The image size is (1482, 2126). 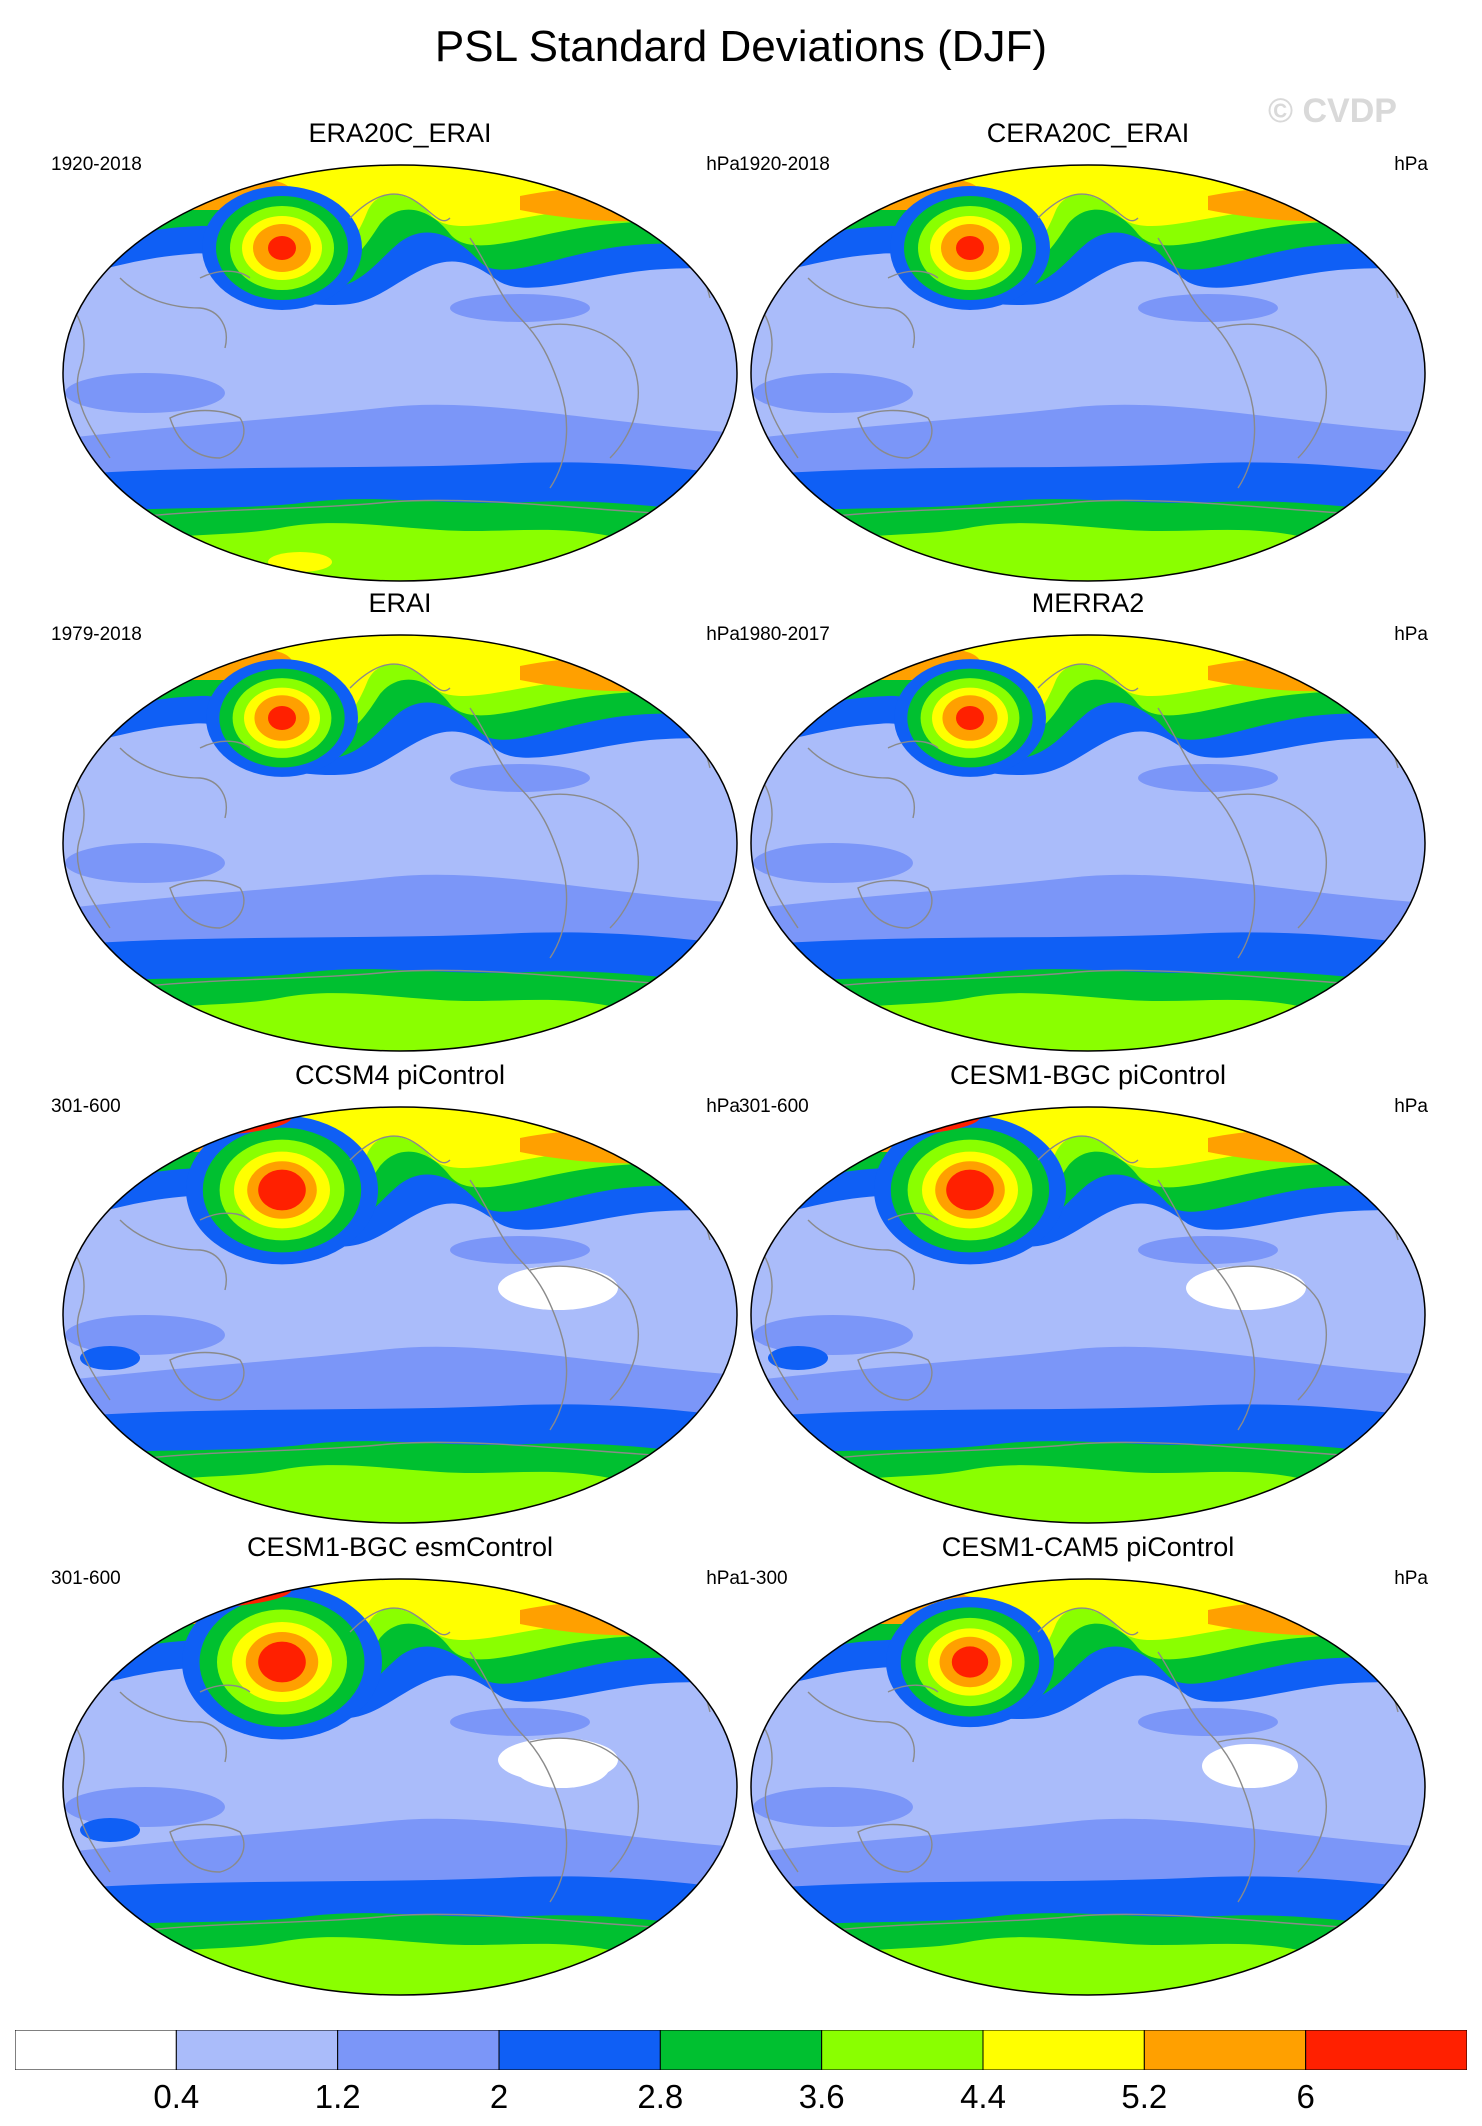 What do you see at coordinates (1328, 660) in the screenshot?
I see `psl-icelandic-max` at bounding box center [1328, 660].